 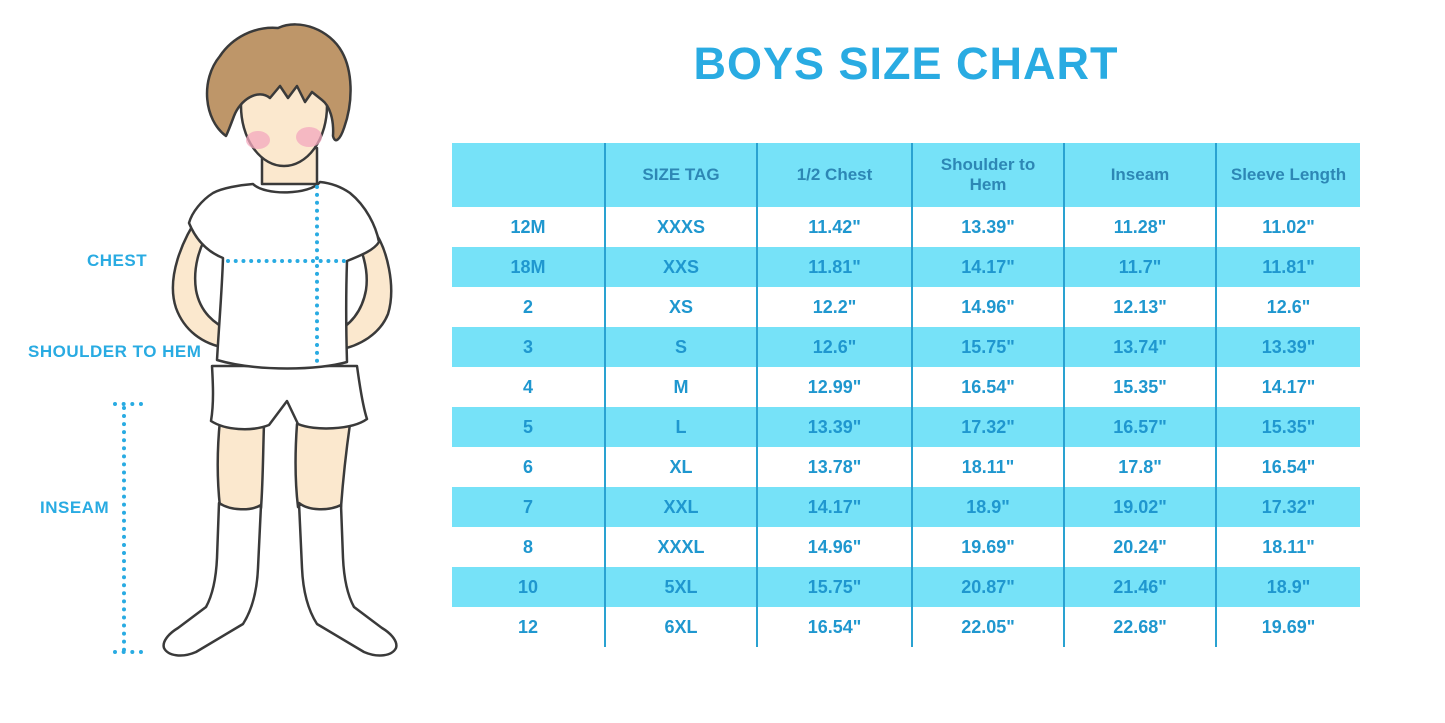 I want to click on table-cell: 12, so click(x=528, y=626).